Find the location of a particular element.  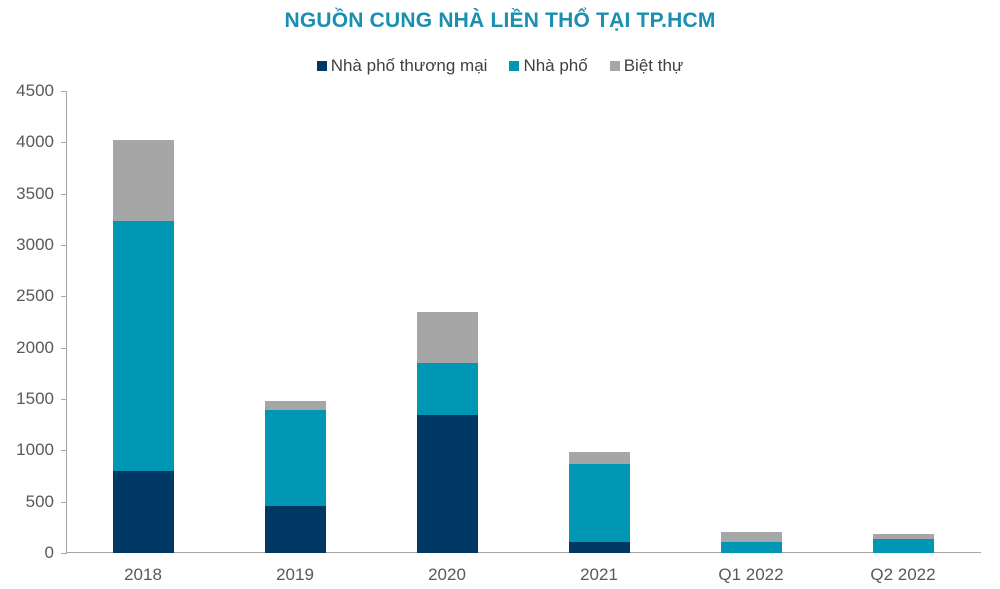

y-tick-label: 1500 is located at coordinates (35, 398).